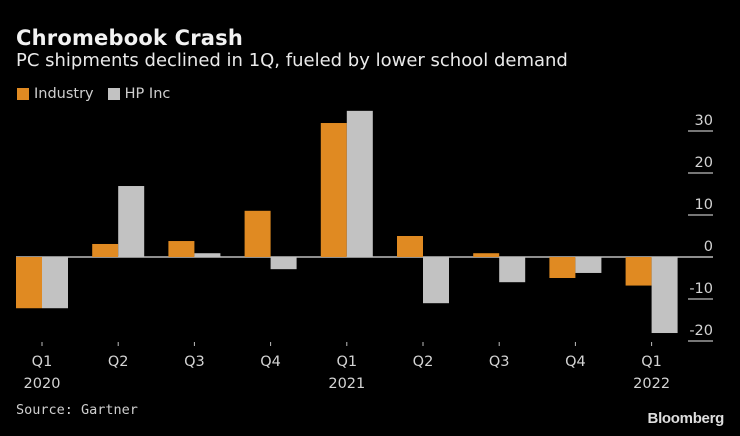 The image size is (740, 436). What do you see at coordinates (704, 121) in the screenshot?
I see `y-tick-label: 30` at bounding box center [704, 121].